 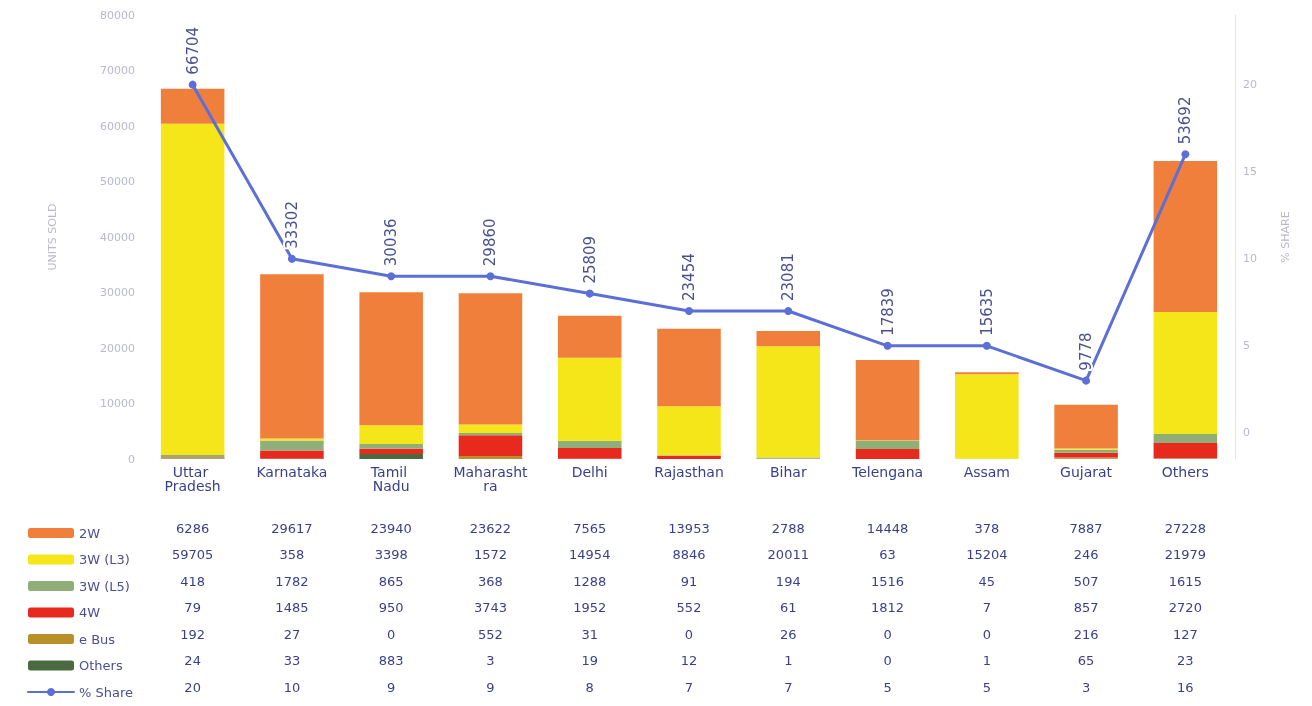 What do you see at coordinates (689, 581) in the screenshot?
I see `data-label: 91` at bounding box center [689, 581].